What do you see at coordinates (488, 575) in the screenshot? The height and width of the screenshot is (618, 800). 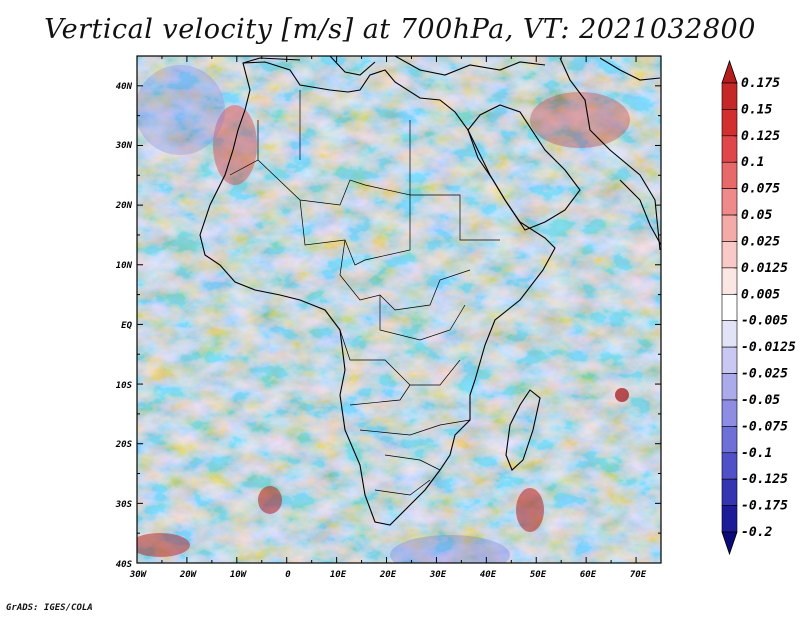 I see `lon-label: 40E` at bounding box center [488, 575].